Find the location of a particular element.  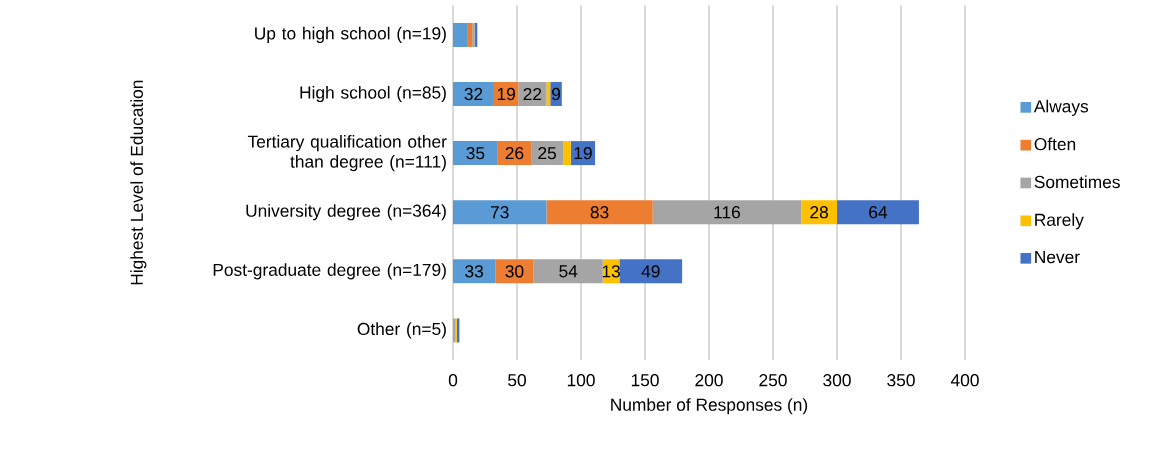

legend-label: Often is located at coordinates (1055, 144).